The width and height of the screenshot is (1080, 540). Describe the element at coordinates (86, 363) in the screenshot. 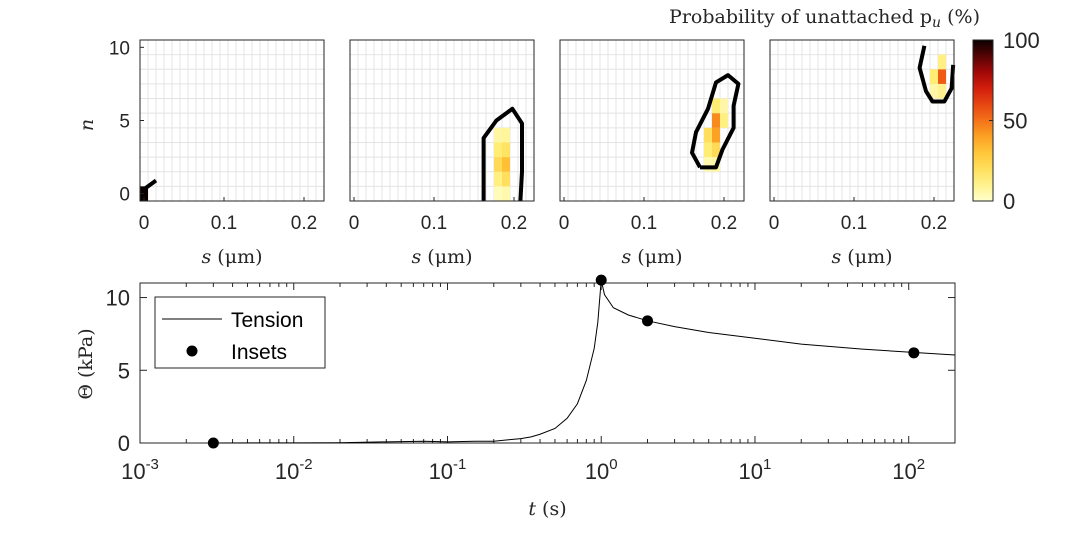

I see `y-axis-label: Θ (kPa)` at that location.